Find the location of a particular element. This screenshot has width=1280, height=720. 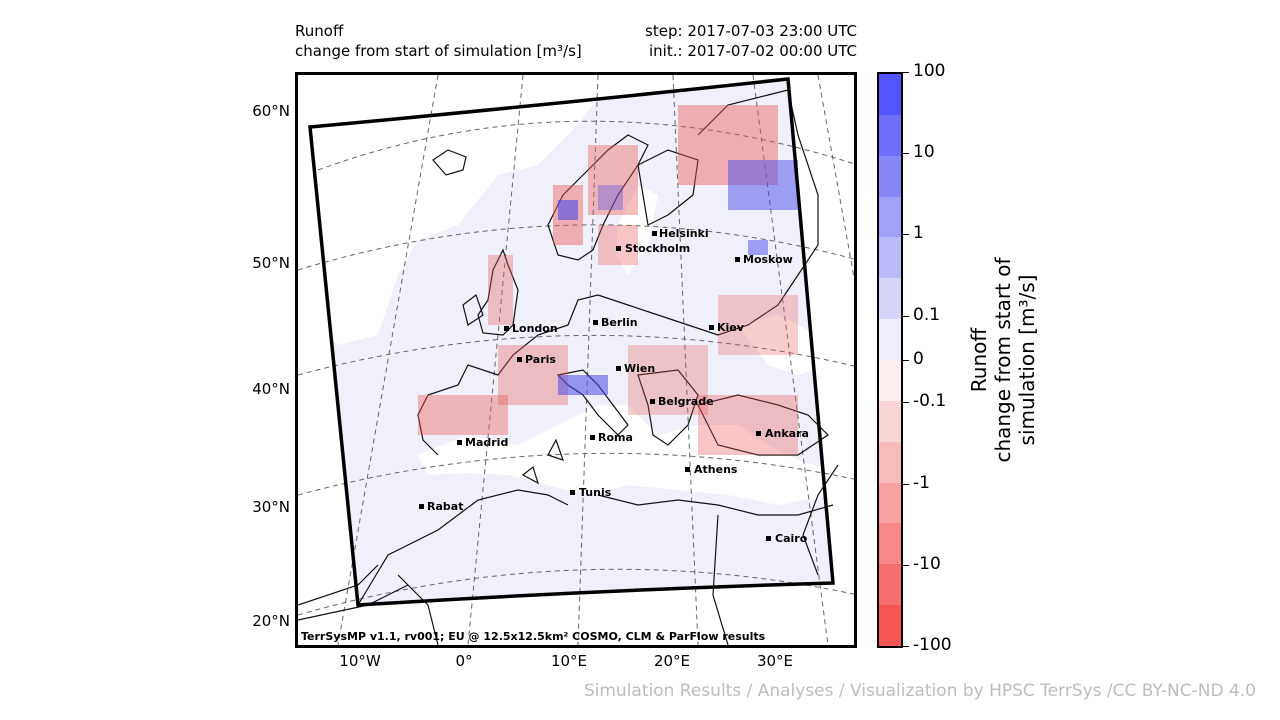

city-label-athens: Athens is located at coordinates (716, 469).